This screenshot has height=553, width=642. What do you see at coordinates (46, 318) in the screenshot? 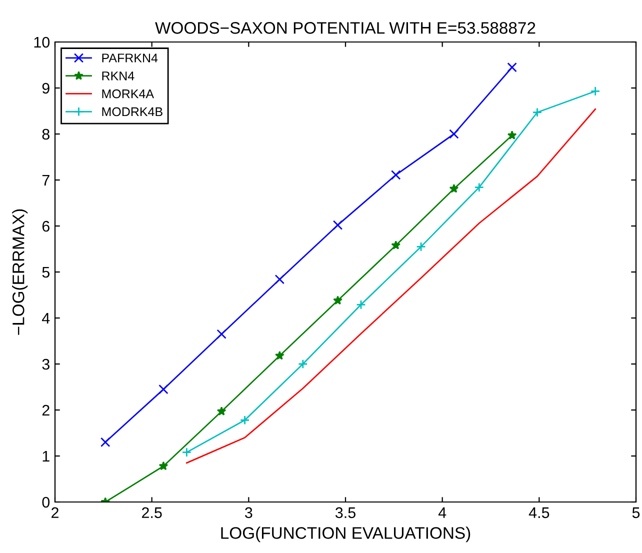
I see `y-tick-label: 4` at bounding box center [46, 318].